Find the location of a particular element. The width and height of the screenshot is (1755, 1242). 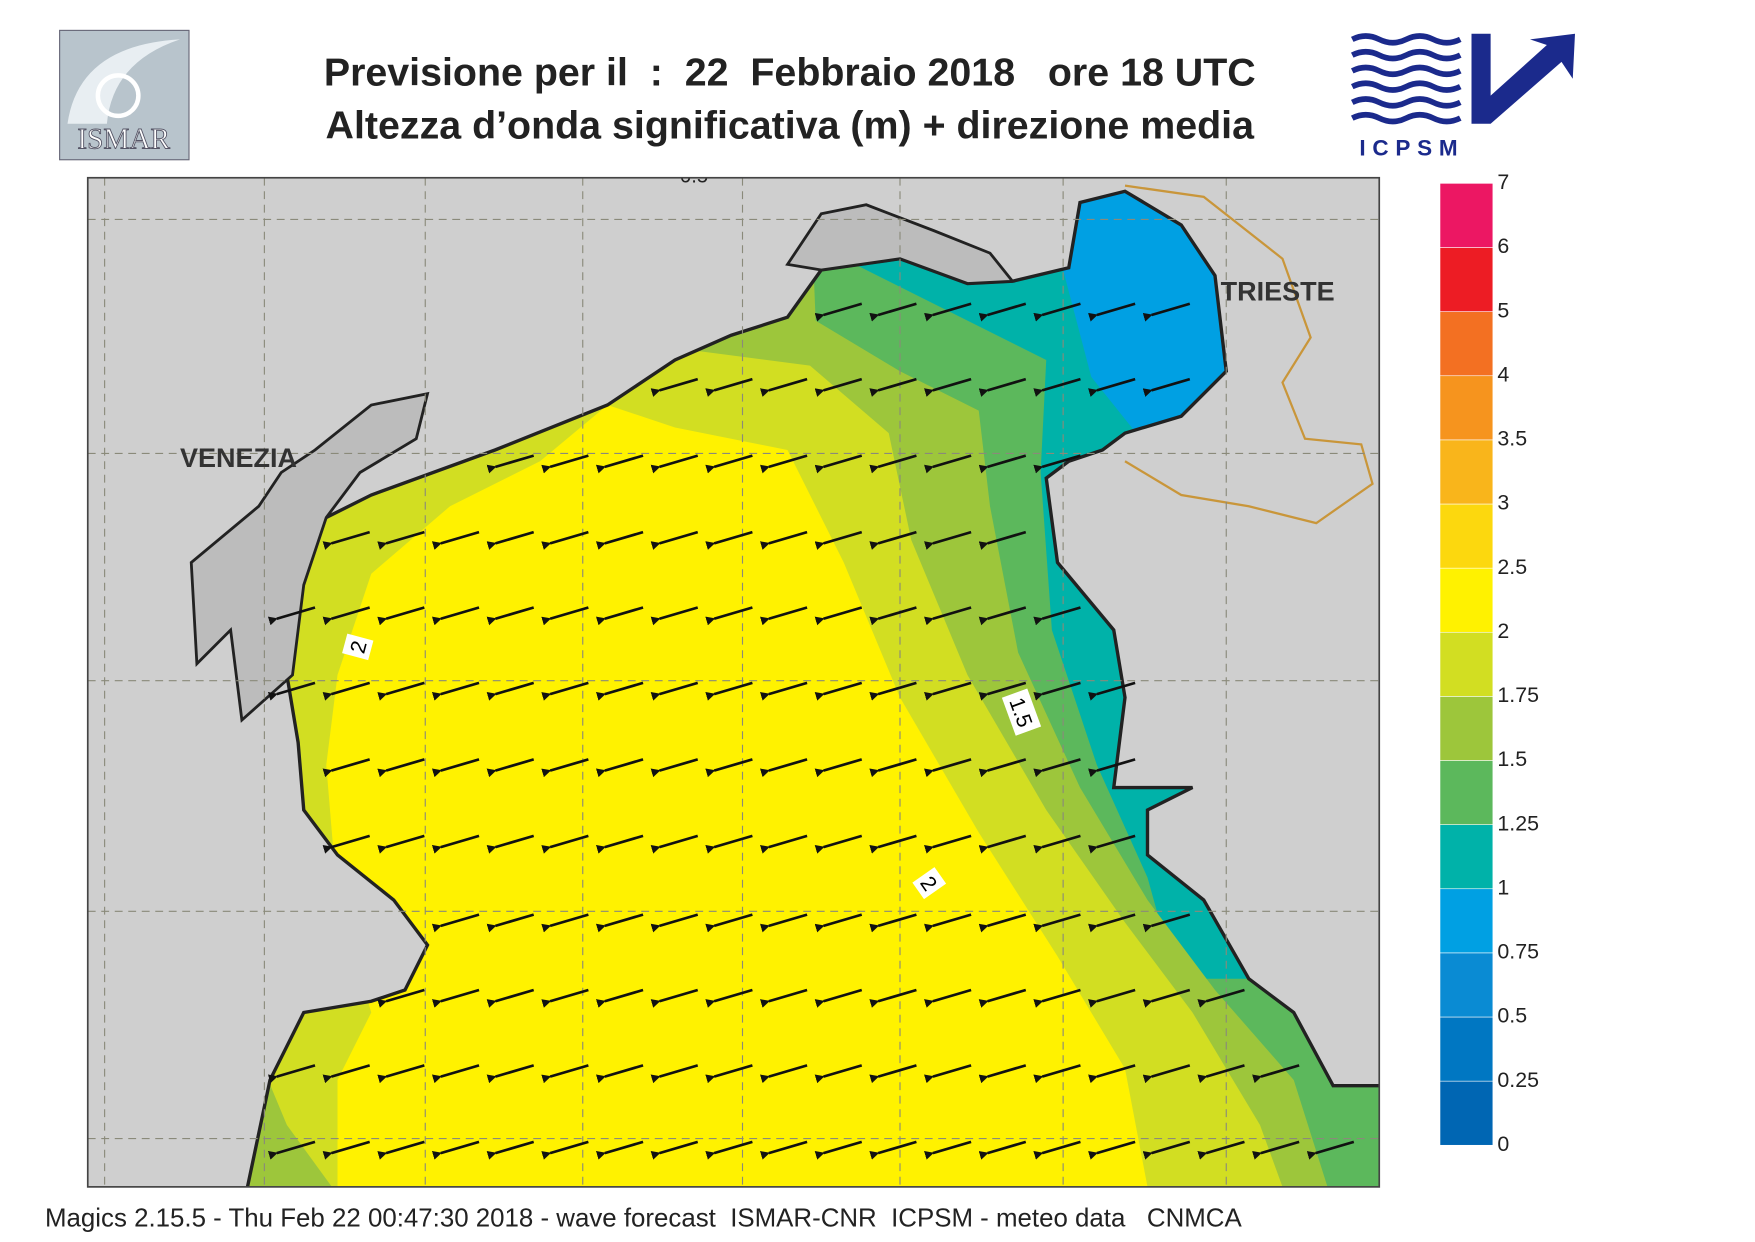

colorbar-label: 1.5 is located at coordinates (1512, 759).